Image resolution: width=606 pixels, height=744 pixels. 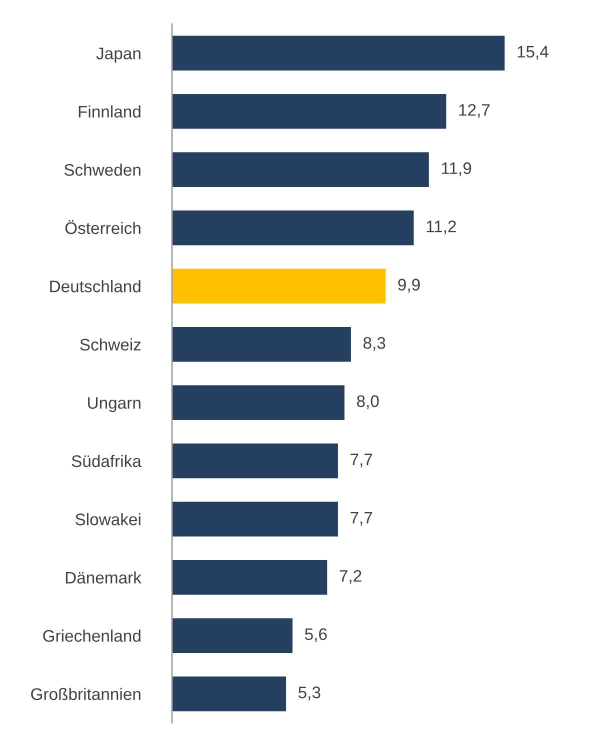 I want to click on data-label: 15,4, so click(x=533, y=53).